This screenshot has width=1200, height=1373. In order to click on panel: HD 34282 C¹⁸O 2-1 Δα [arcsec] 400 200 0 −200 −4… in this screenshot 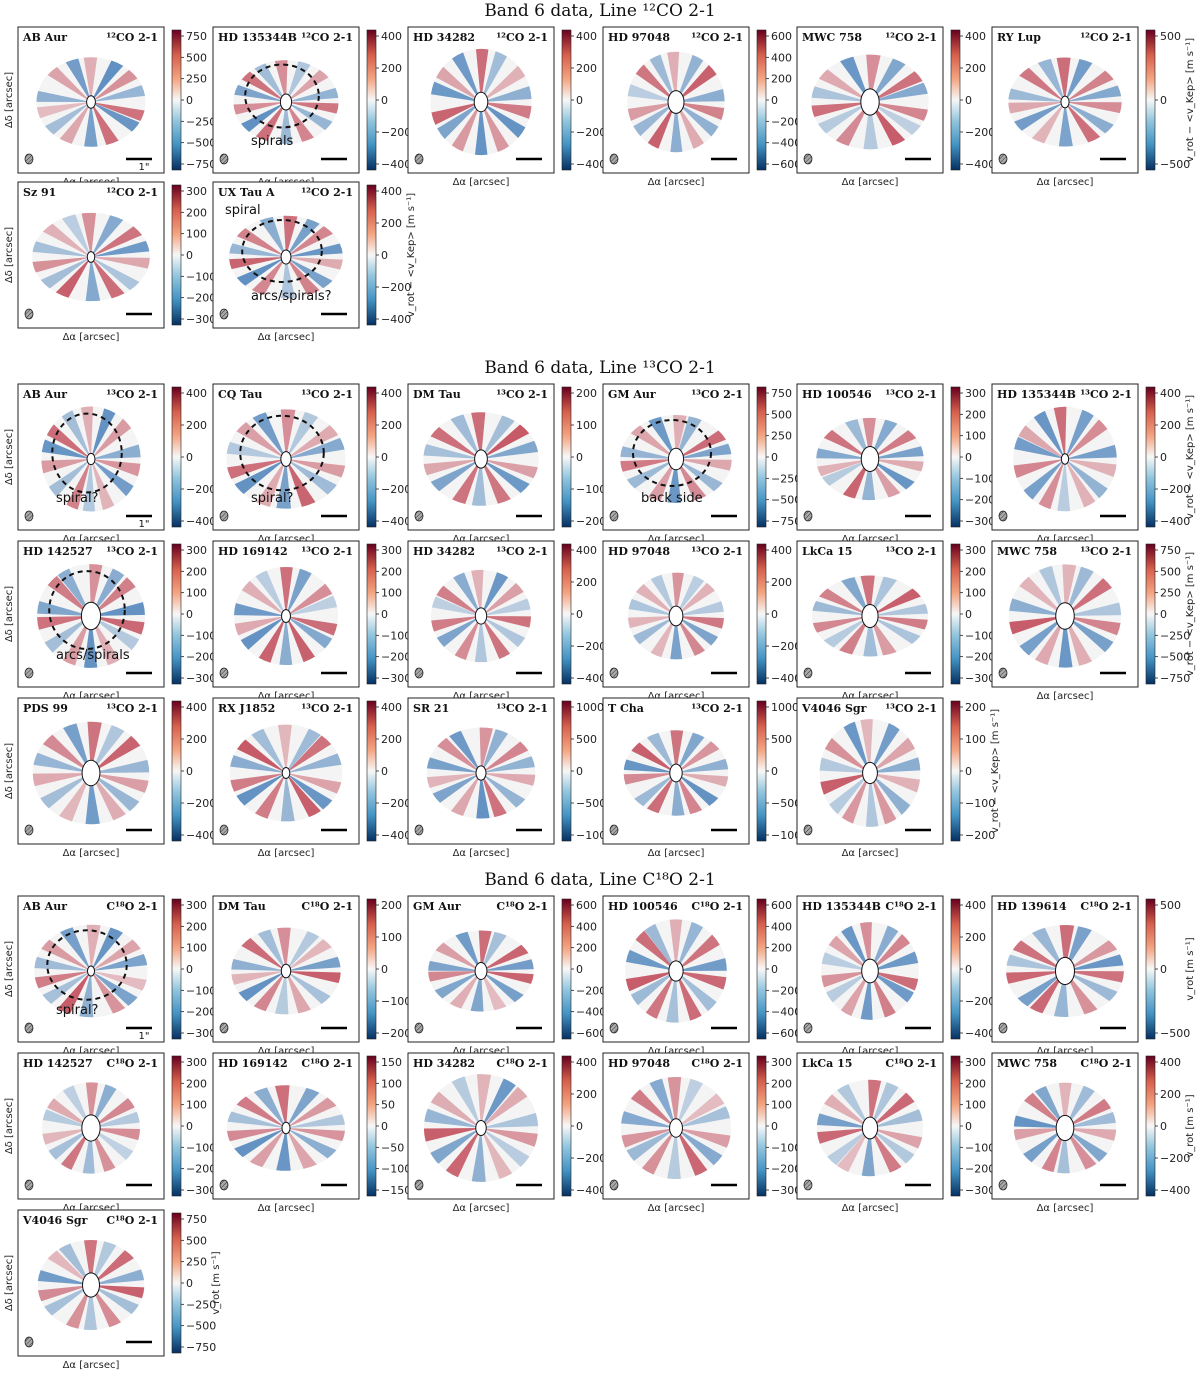, I will do `click(506, 1133)`.